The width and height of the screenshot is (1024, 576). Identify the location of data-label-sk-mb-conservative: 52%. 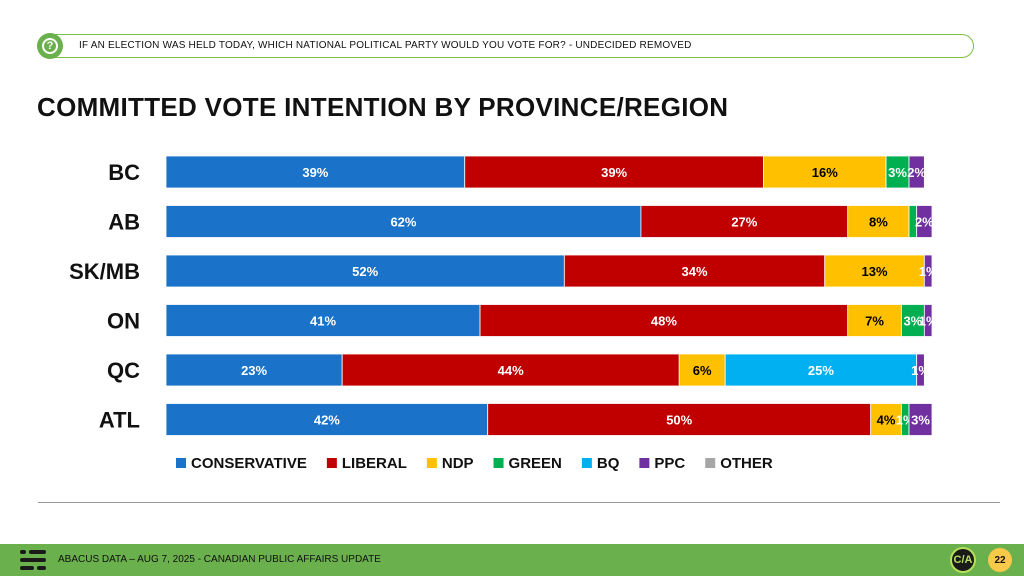
(365, 271).